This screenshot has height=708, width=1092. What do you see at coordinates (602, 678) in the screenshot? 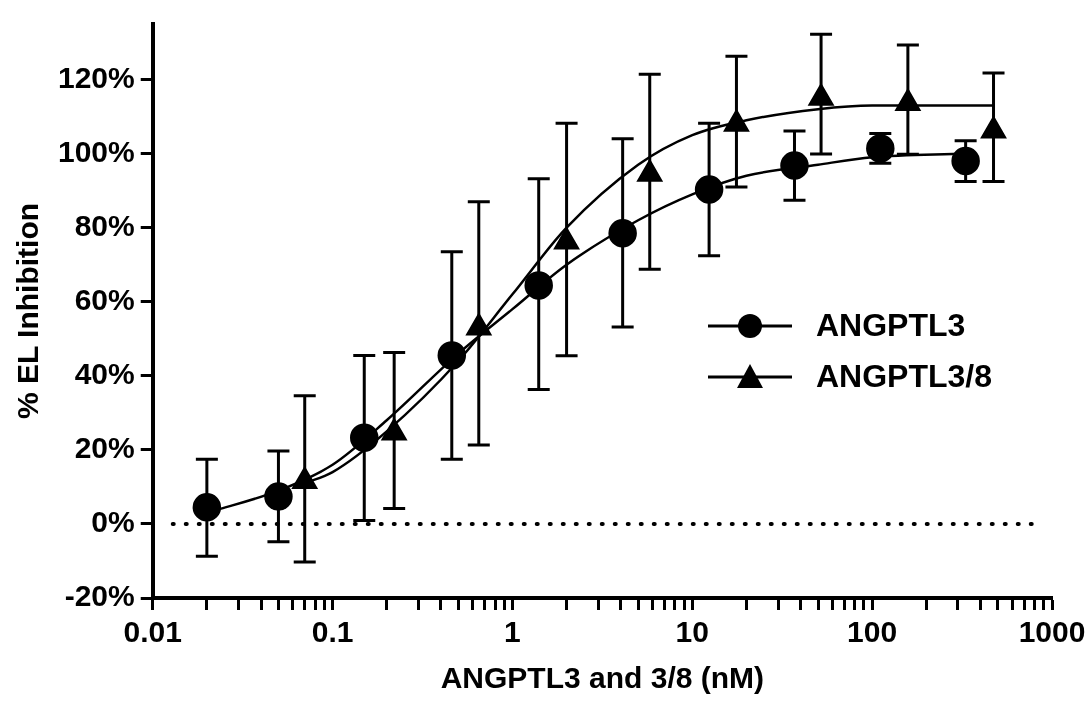
I see `x-axis-title: ANGPTL3 and 3/8 (nM)` at bounding box center [602, 678].